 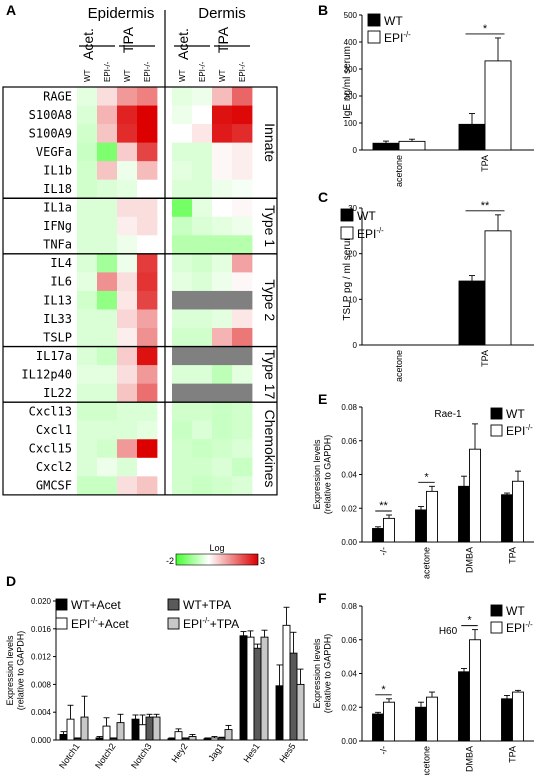 I want to click on row-label: Cxcl13, so click(x=50, y=412).